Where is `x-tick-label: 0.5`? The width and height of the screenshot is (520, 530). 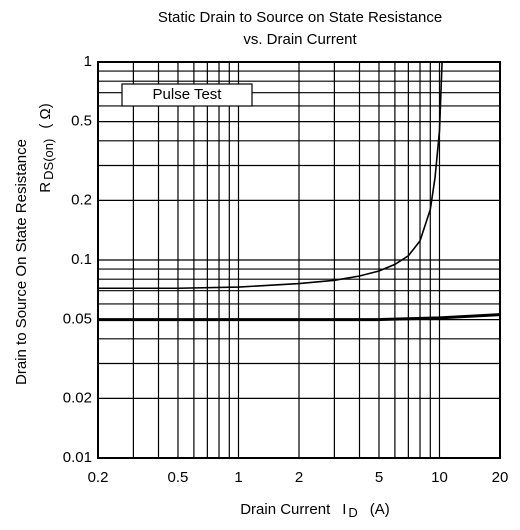 x-tick-label: 0.5 is located at coordinates (178, 477).